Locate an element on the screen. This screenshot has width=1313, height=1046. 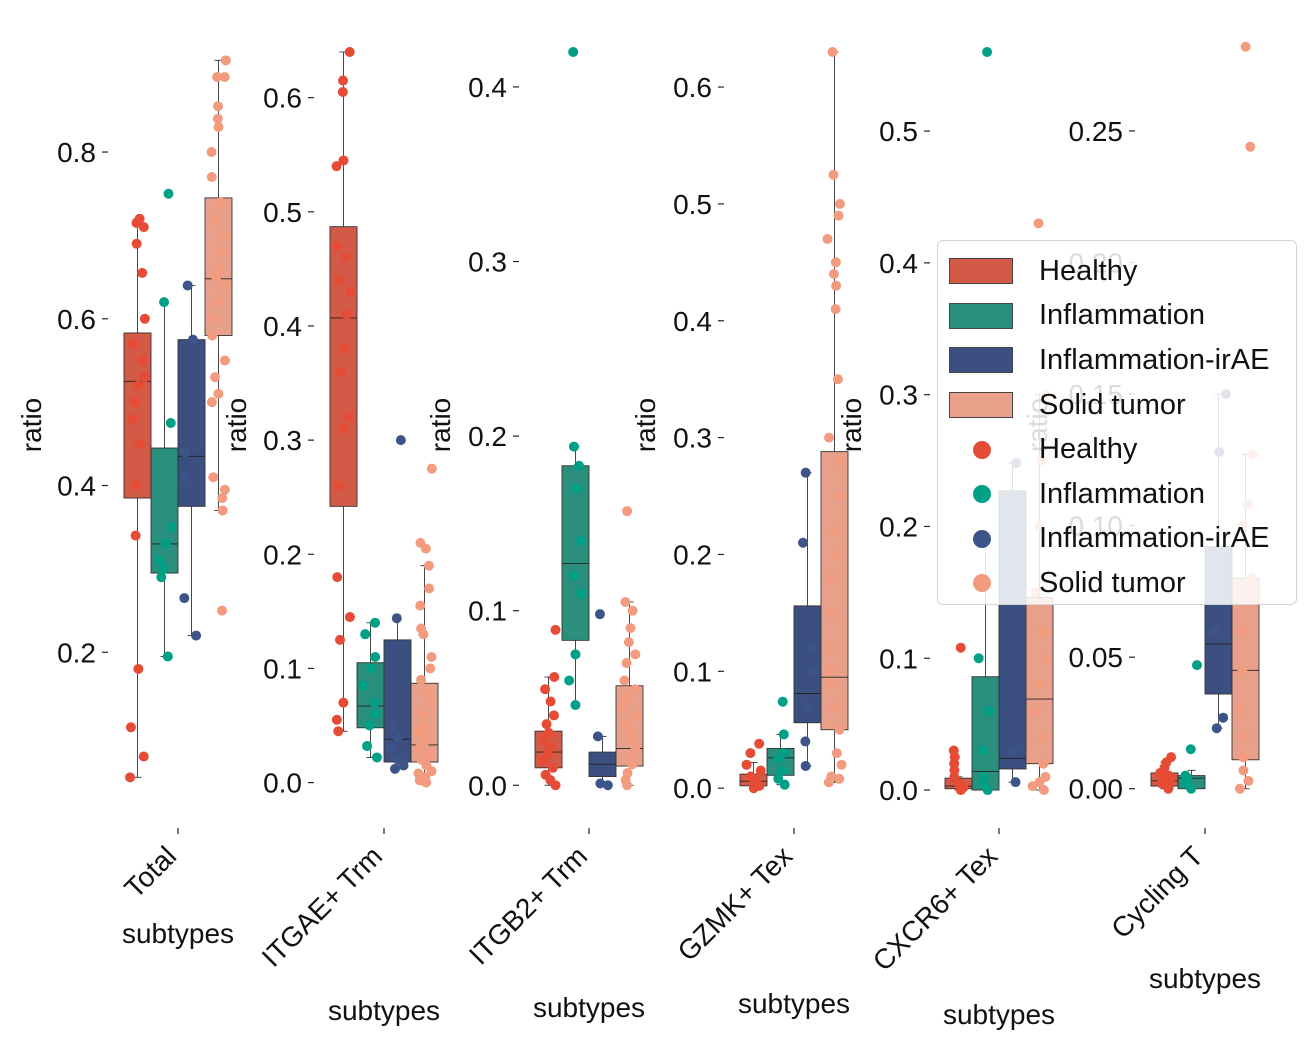
point-total-inflammation-irae is located at coordinates (185, 452).